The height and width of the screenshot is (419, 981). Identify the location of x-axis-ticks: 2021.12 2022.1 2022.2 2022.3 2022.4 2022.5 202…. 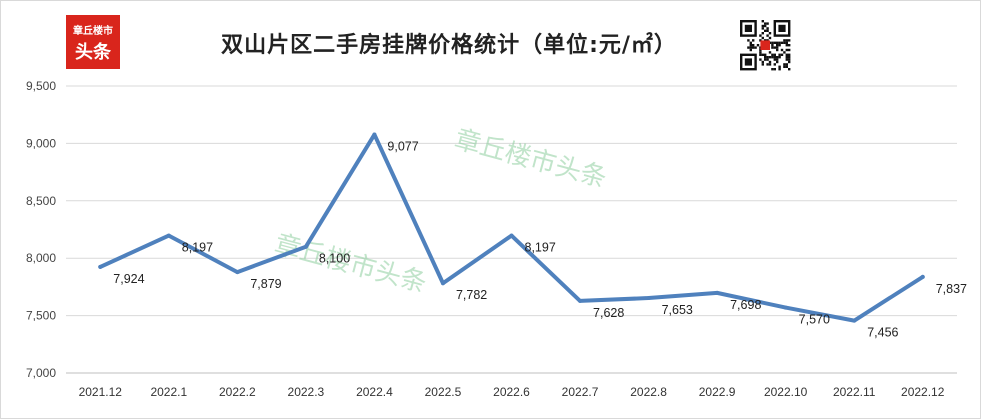
(512, 392).